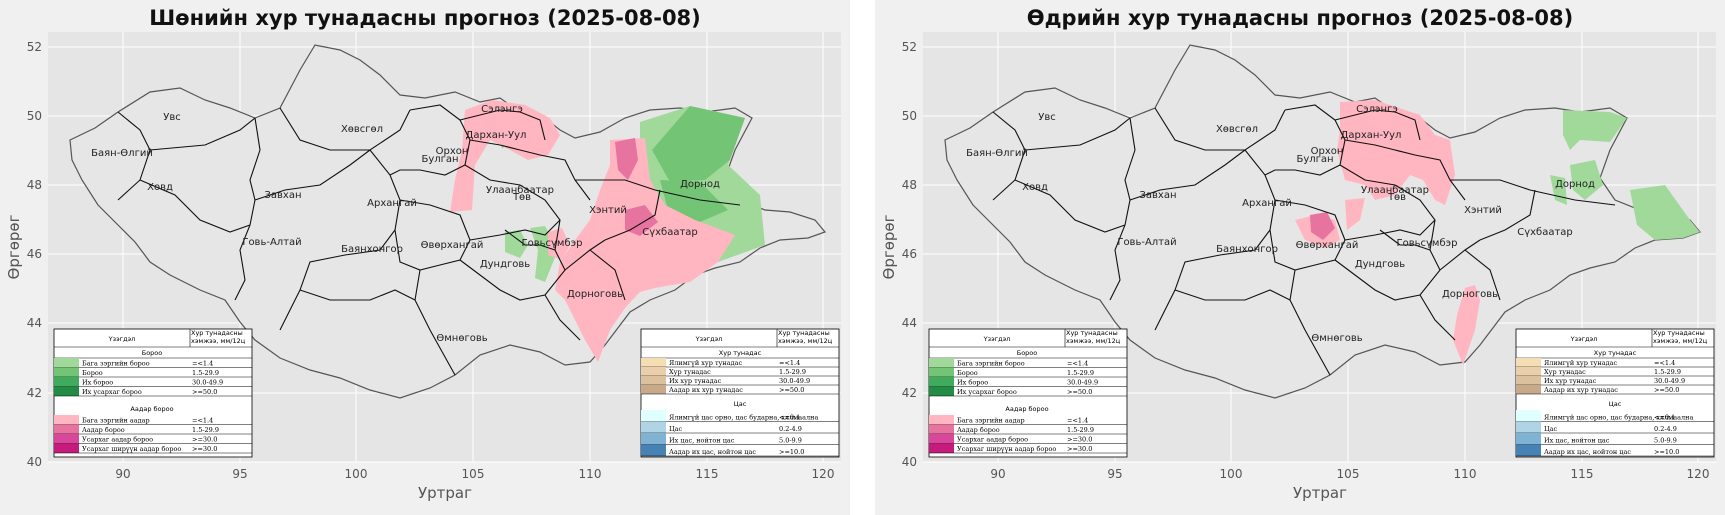 The width and height of the screenshot is (1725, 515). I want to click on legend-rain-row-label: Бага зэргийн бороо, so click(991, 364).